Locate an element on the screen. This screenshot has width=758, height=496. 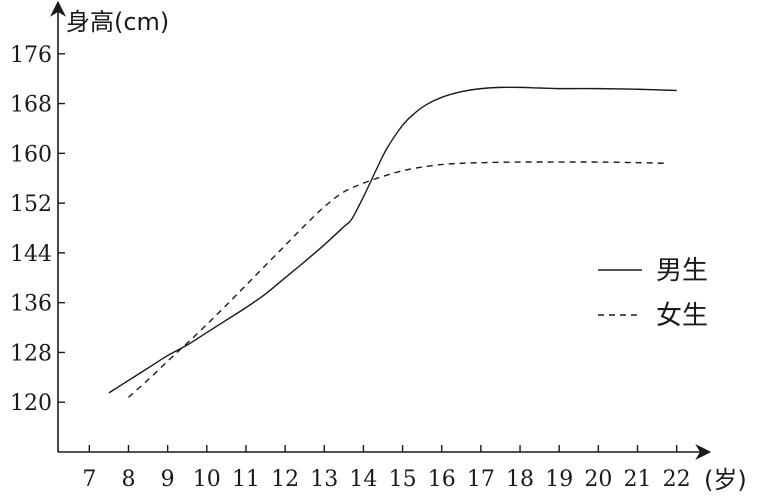
x-tick-label: 20 is located at coordinates (598, 479).